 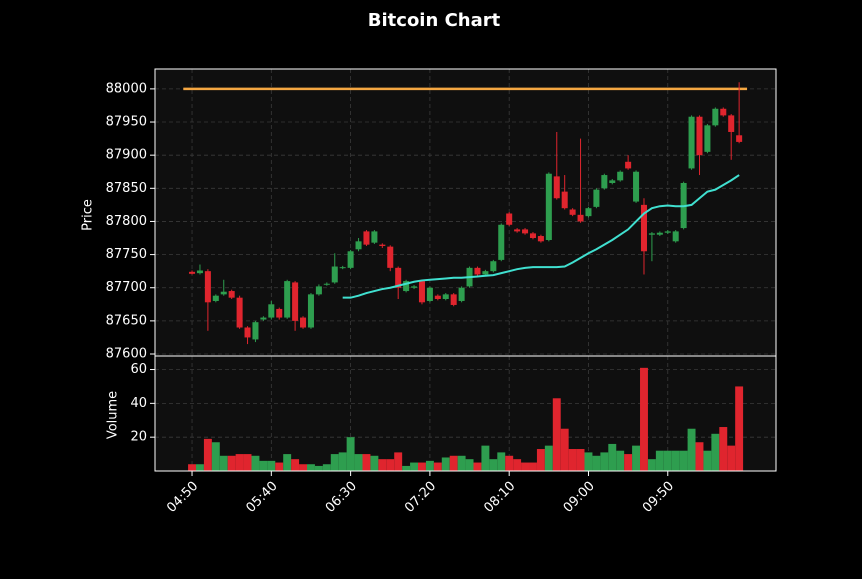 I want to click on y-tick-label: 60, so click(x=138, y=369).